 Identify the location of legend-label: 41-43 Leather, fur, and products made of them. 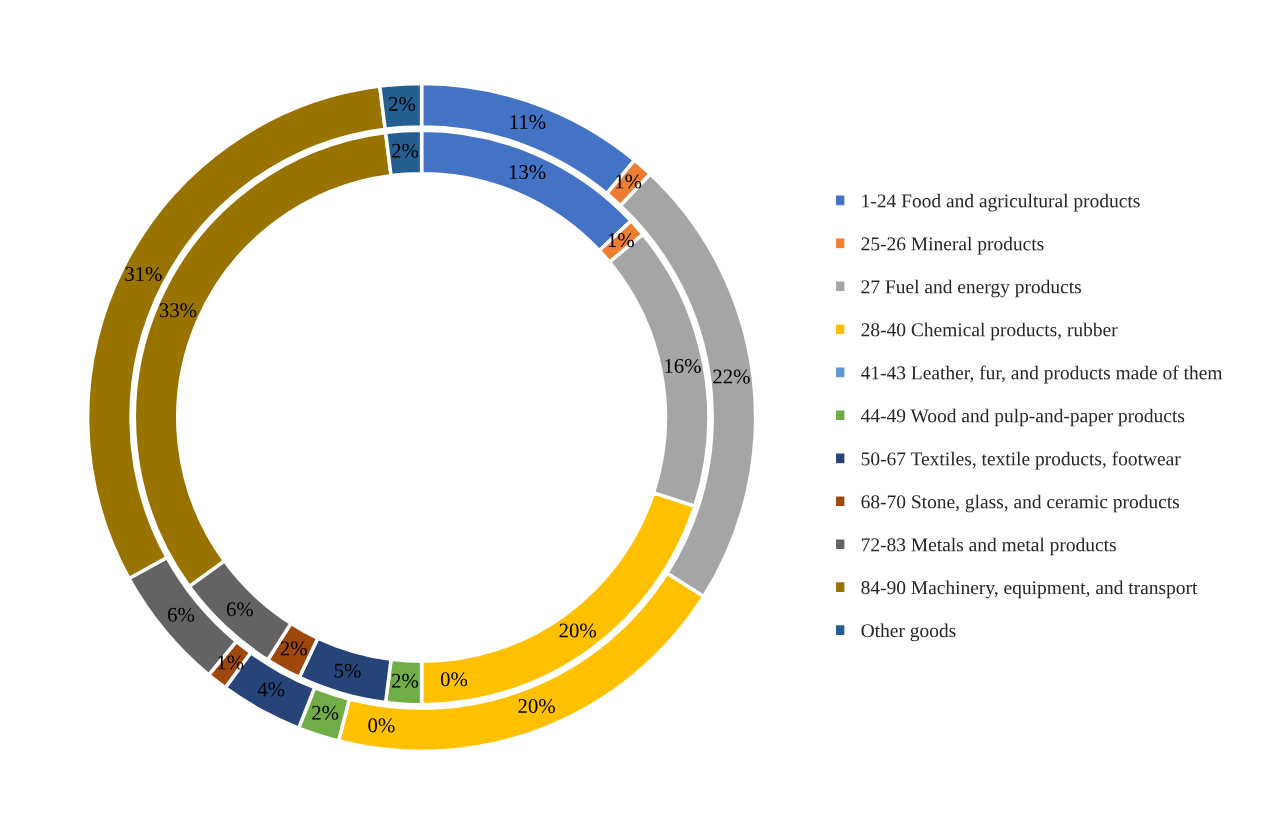
(1042, 374).